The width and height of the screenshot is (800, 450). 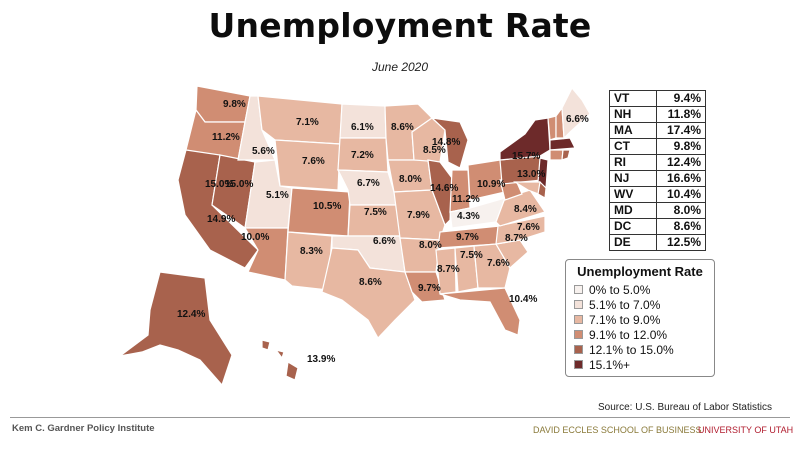 What do you see at coordinates (625, 319) in the screenshot?
I see `legend-label: 7.1% to 9.0%` at bounding box center [625, 319].